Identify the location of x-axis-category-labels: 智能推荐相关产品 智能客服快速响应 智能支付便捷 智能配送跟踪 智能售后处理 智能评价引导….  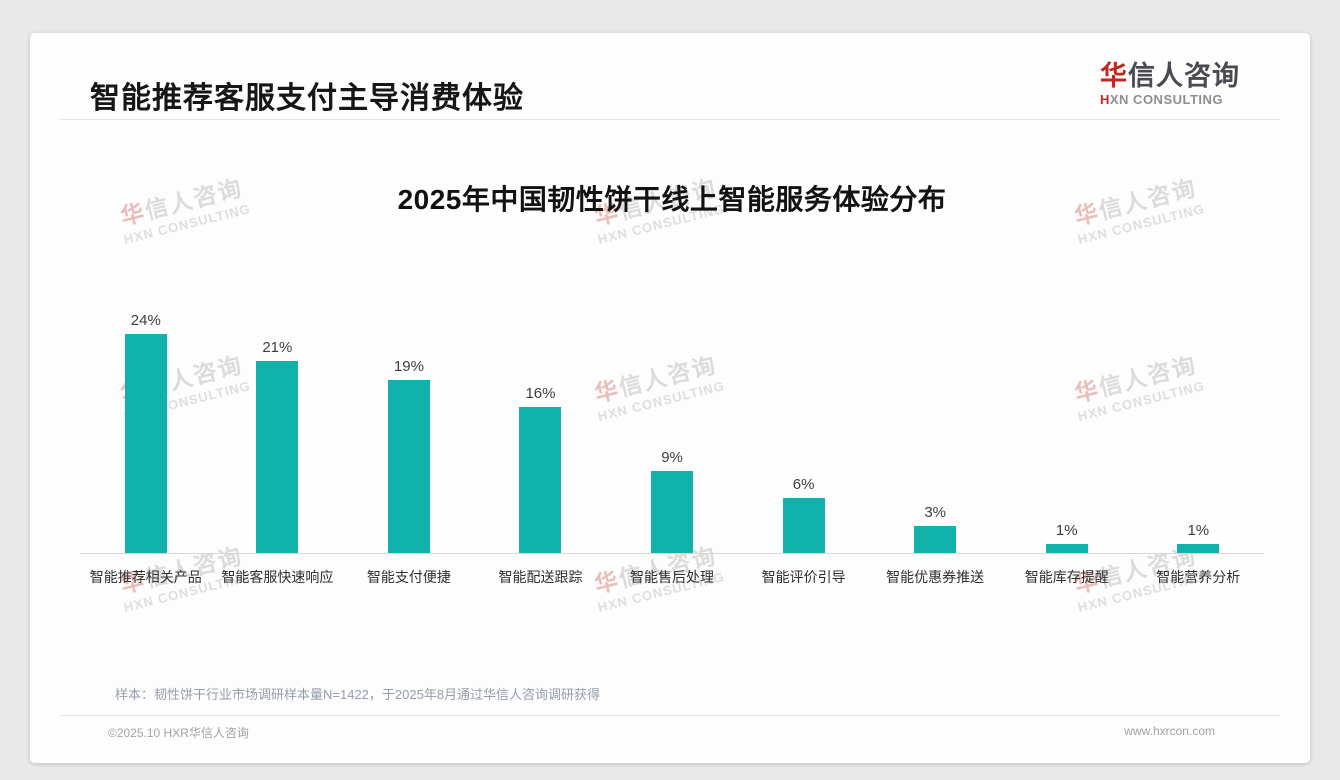
(672, 577).